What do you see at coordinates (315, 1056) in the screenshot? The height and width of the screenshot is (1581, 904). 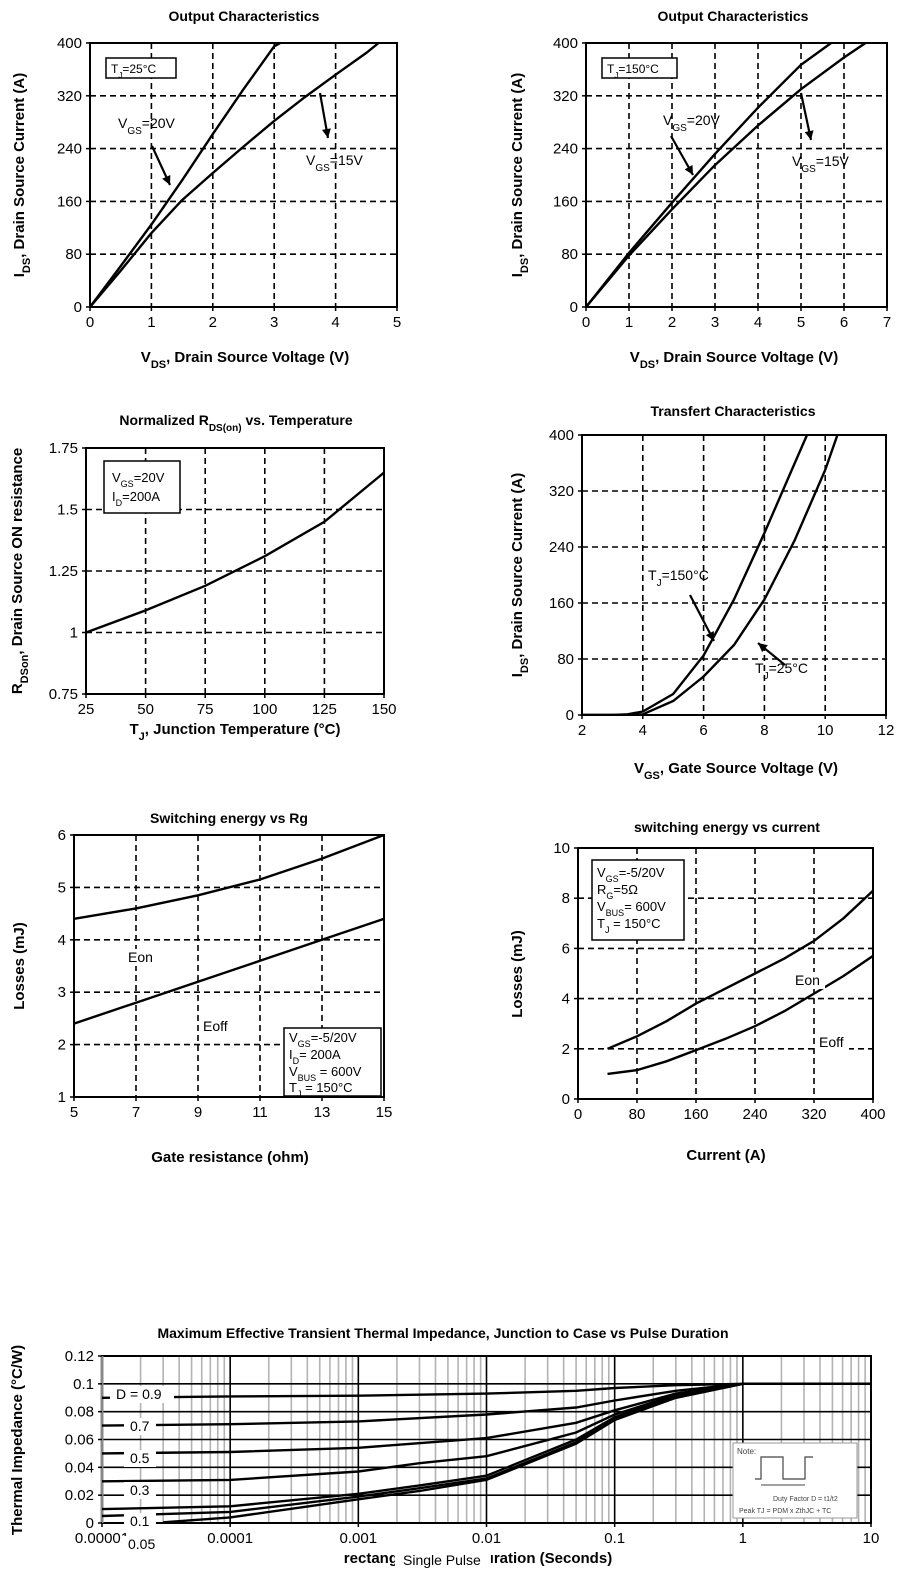 I see `condition-text: ID= 200A` at bounding box center [315, 1056].